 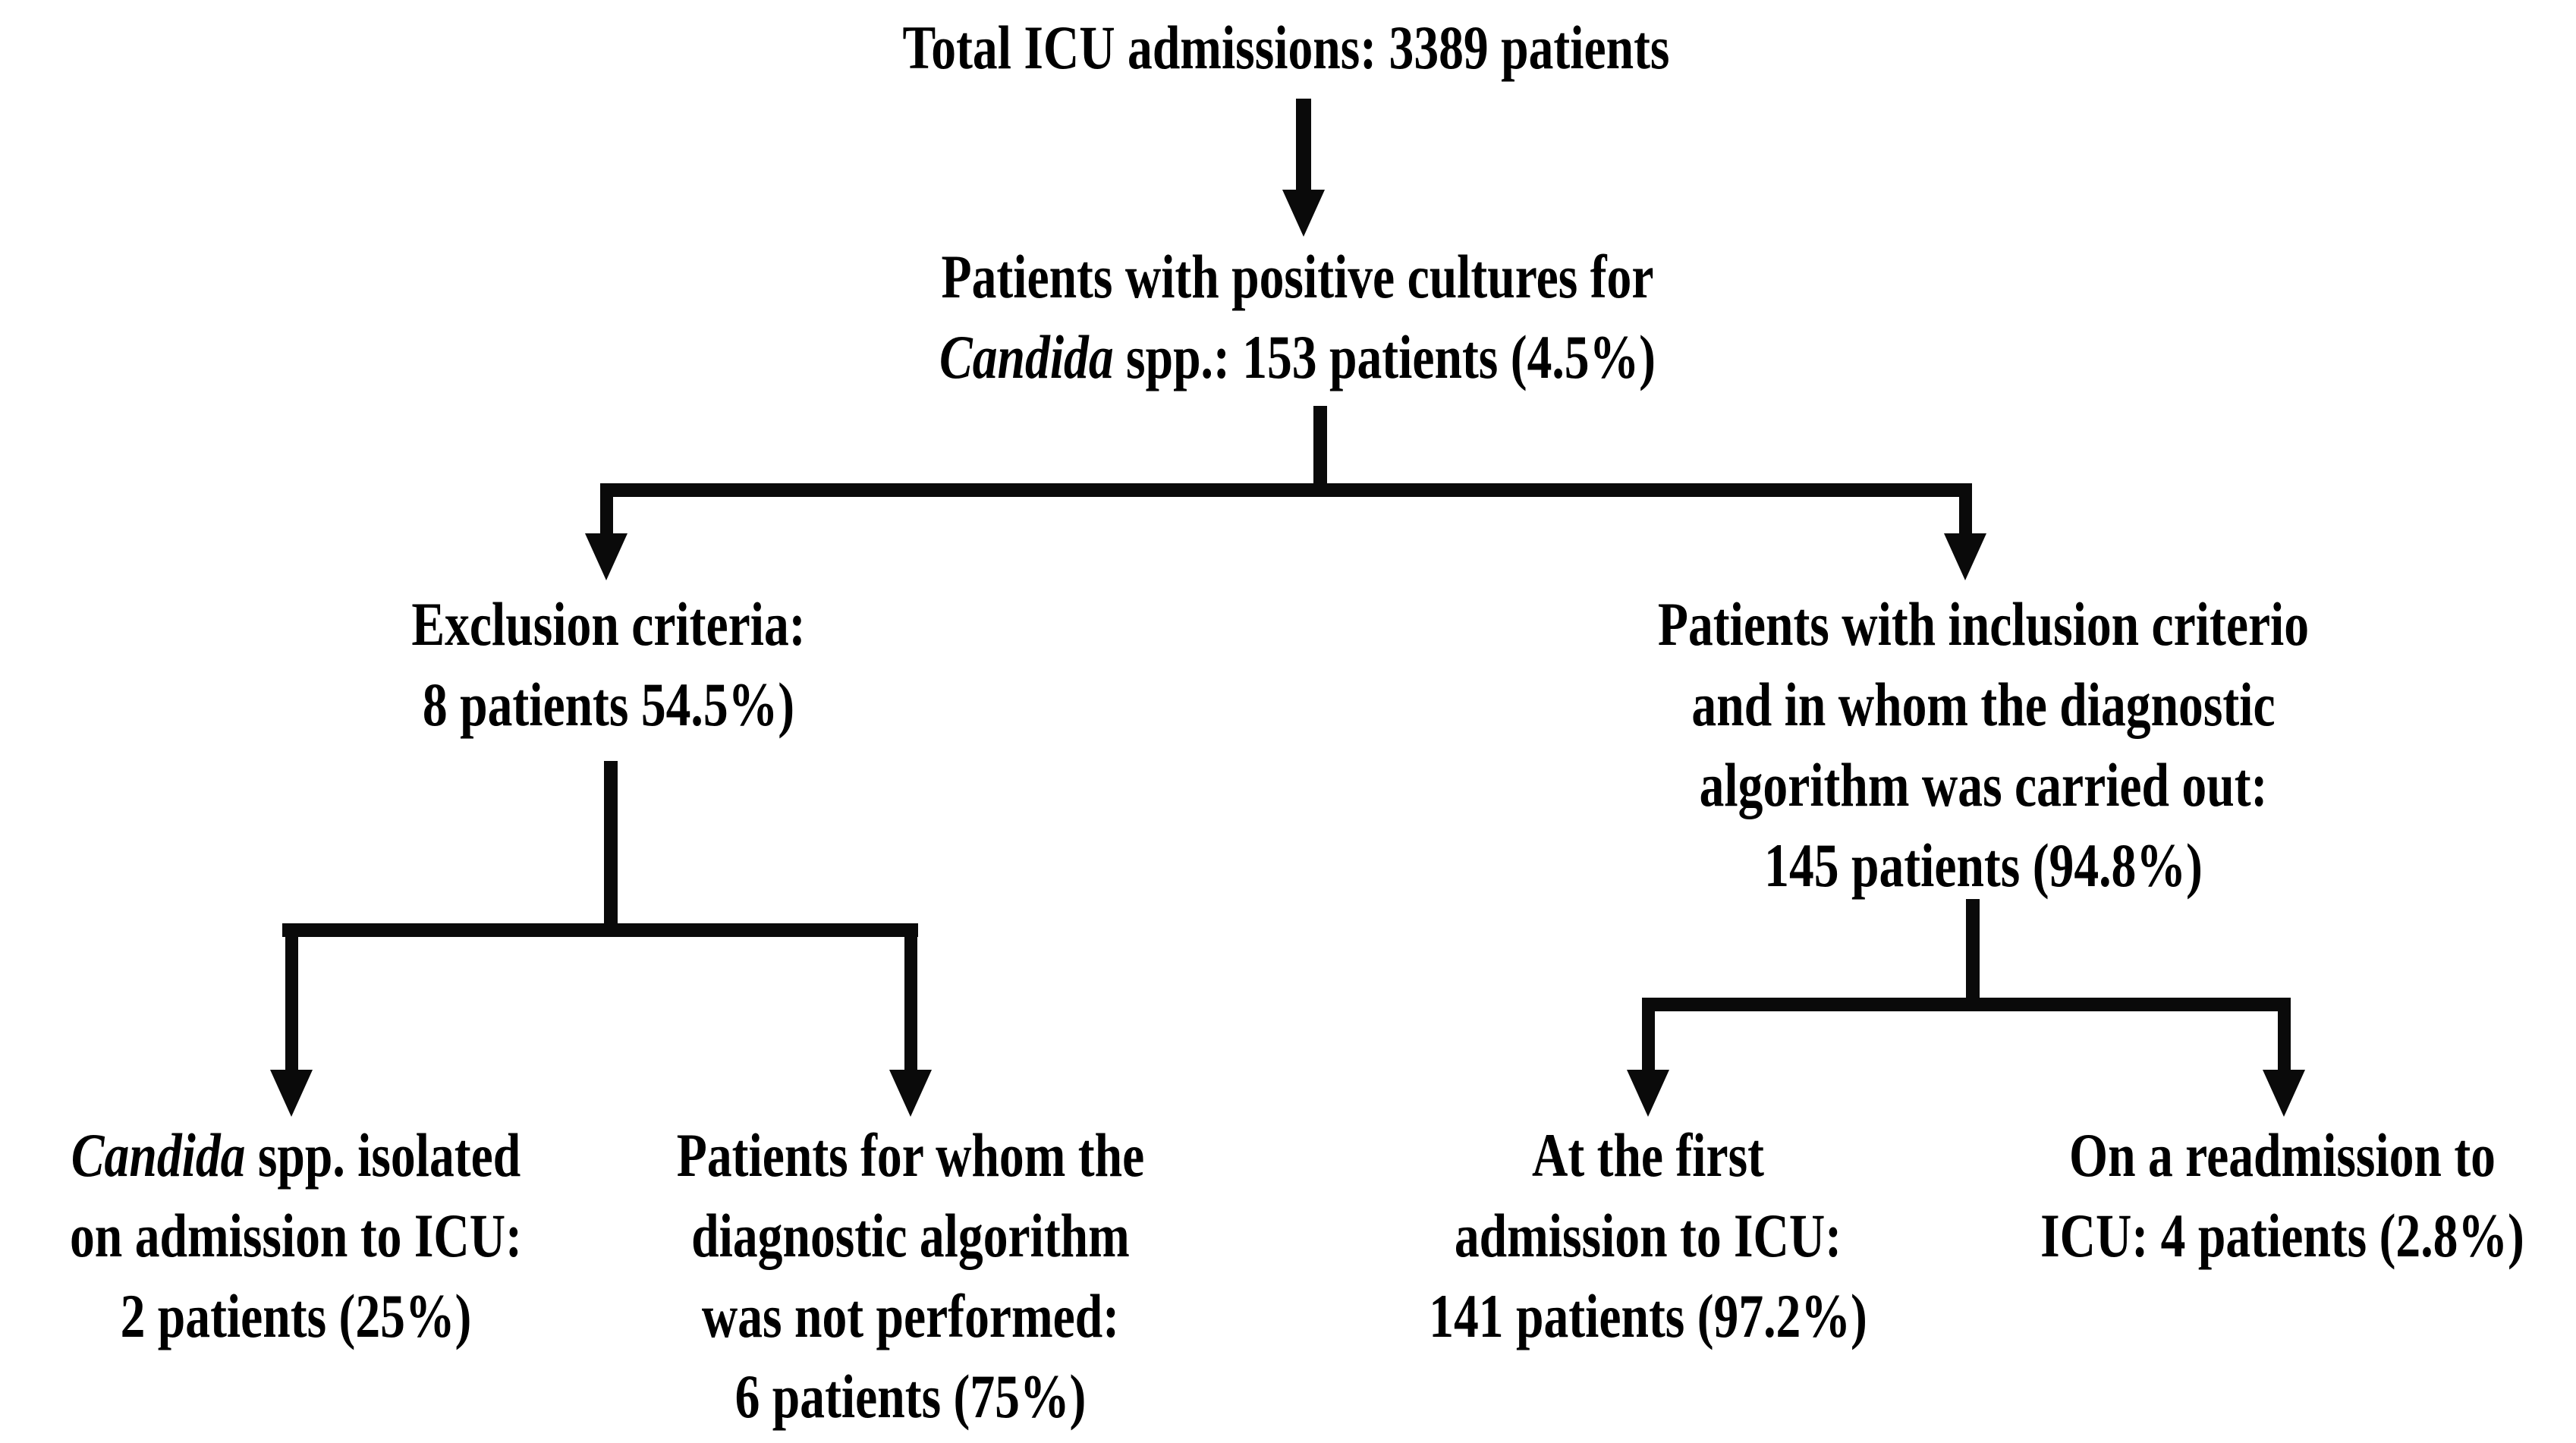 I want to click on arrowhead-exclusion, so click(x=606, y=556).